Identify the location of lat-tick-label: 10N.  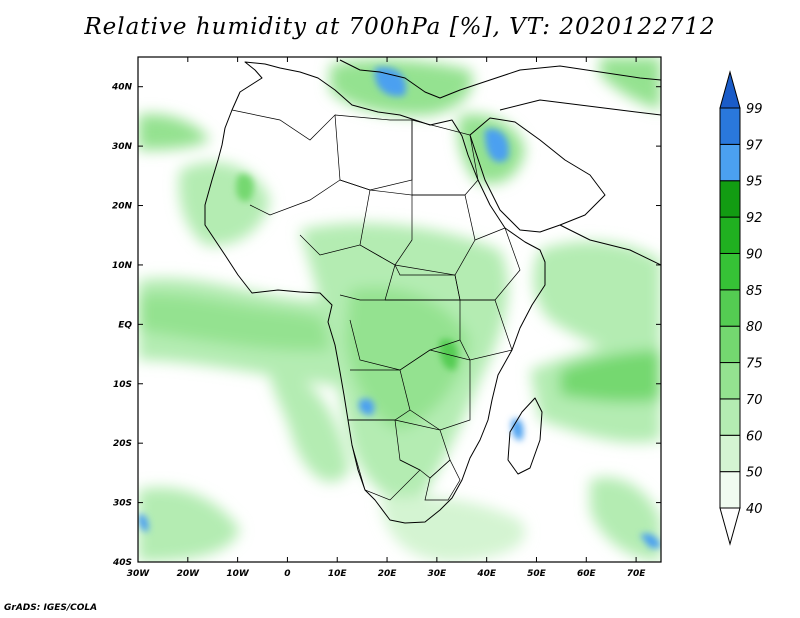
(122, 266).